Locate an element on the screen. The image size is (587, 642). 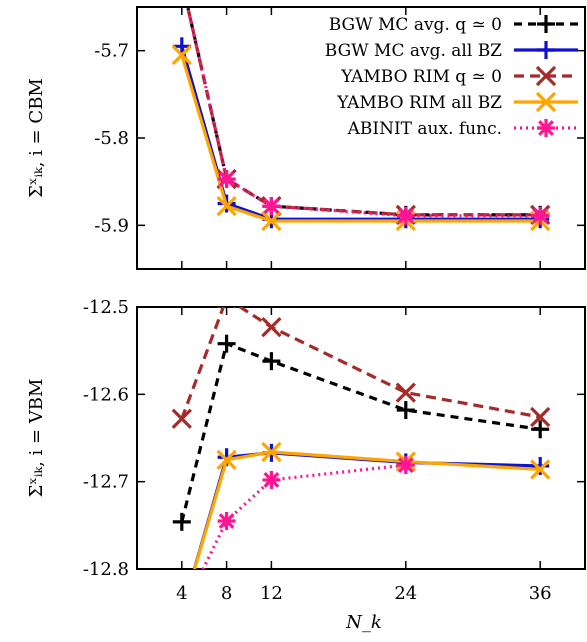
legend-label: ABINIT aux. func. is located at coordinates (424, 129).